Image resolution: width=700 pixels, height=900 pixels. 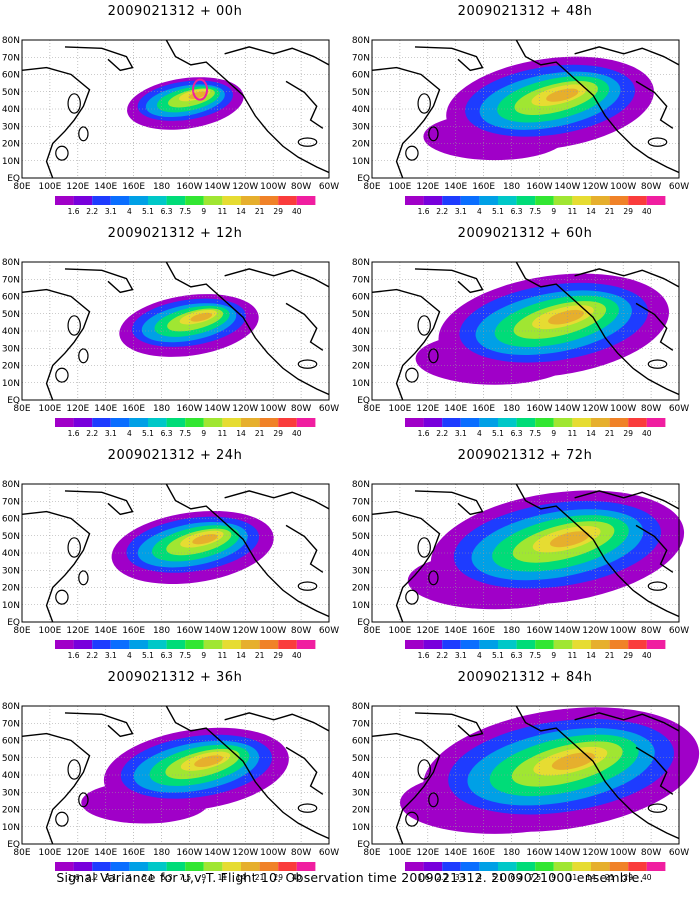 What do you see at coordinates (297, 211) in the screenshot?
I see `colorbar-label: 40` at bounding box center [297, 211].